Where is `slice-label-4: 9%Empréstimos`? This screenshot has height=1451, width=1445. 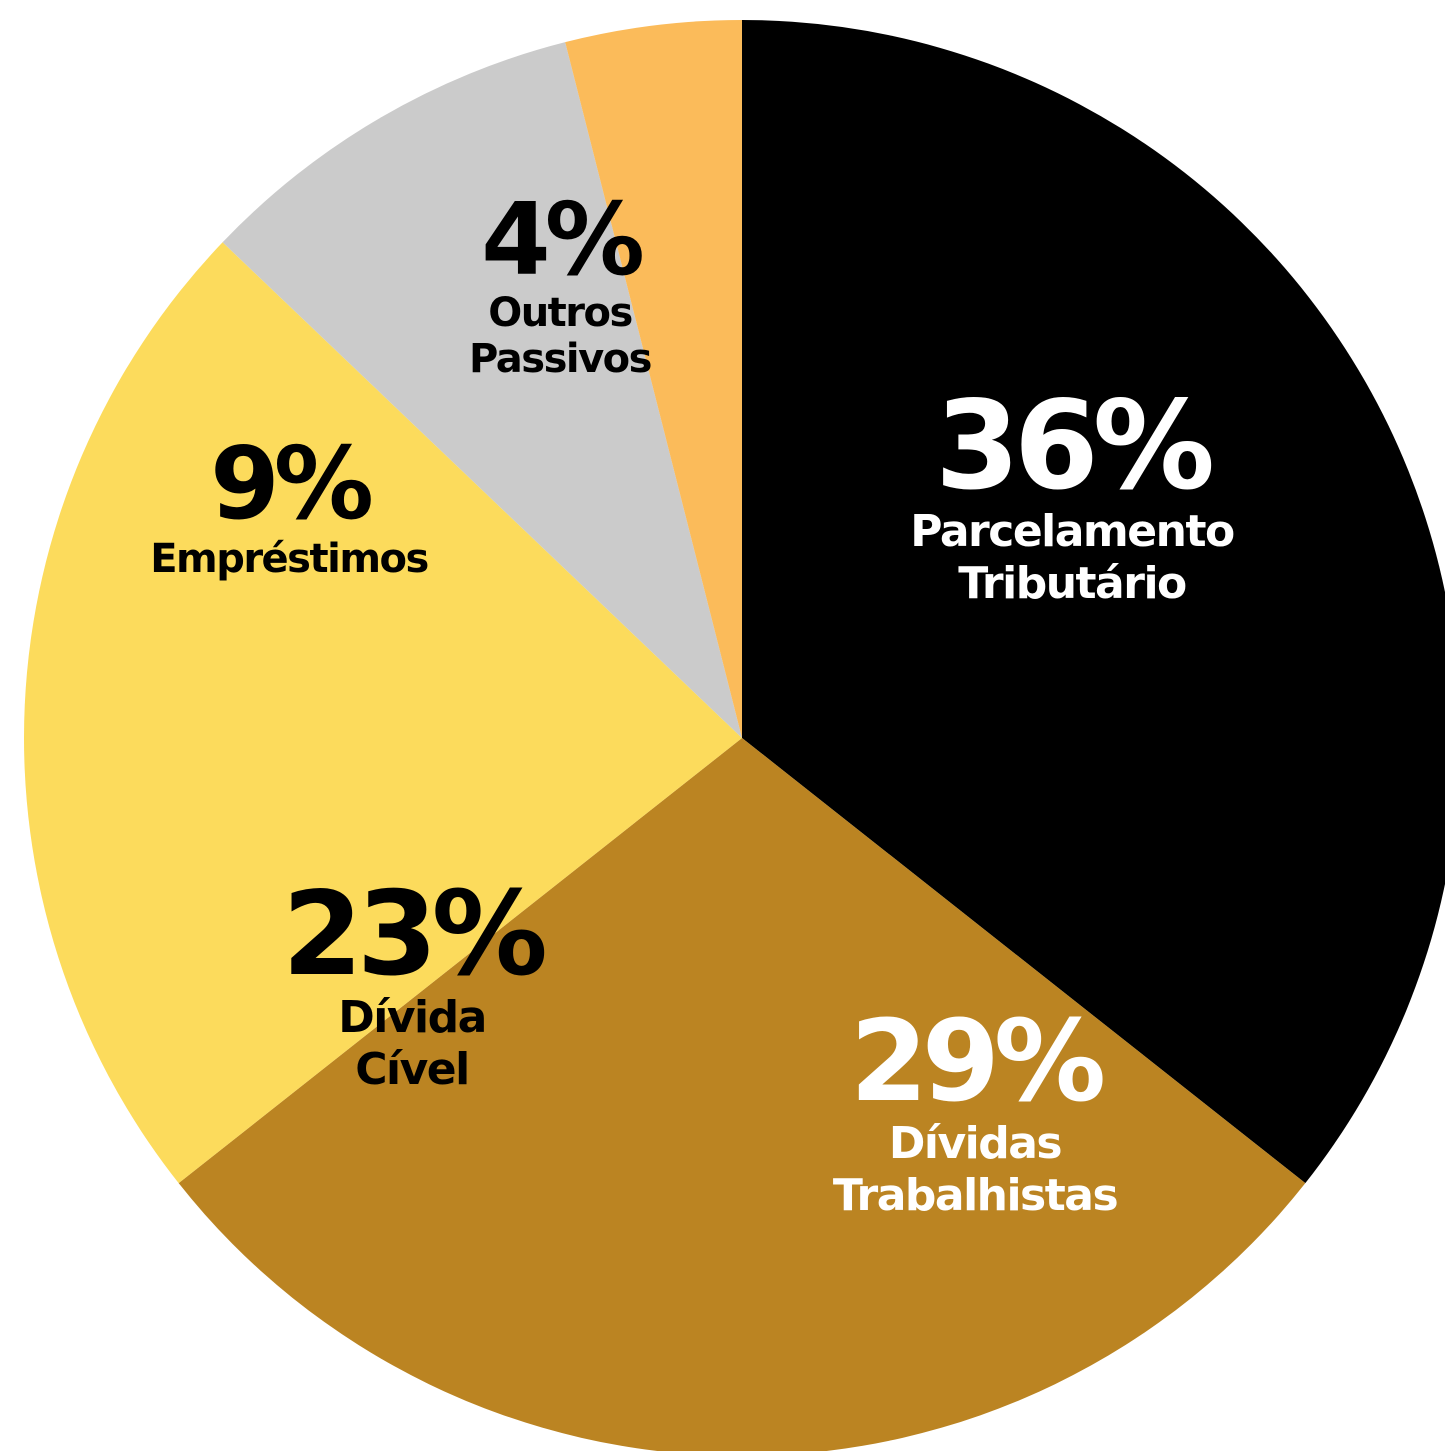
slice-label-4: 9%Empréstimos is located at coordinates (289, 503).